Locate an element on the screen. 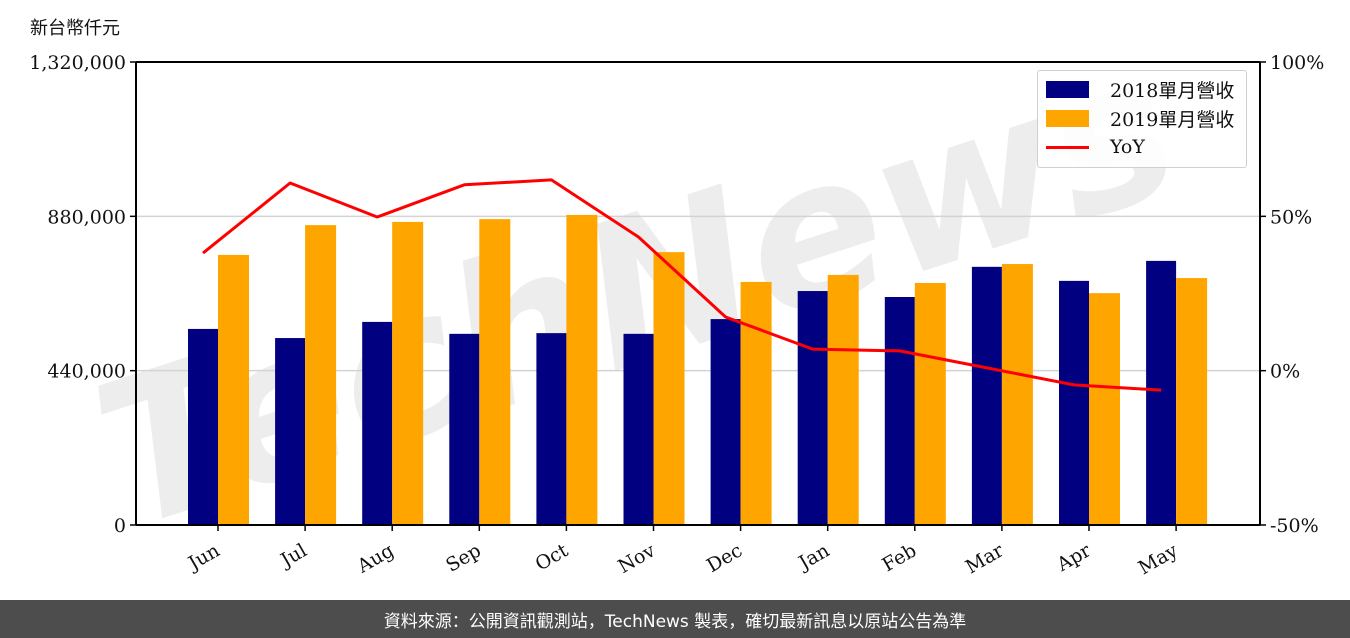 This screenshot has width=1350, height=638. left-tick-label: 440,000 is located at coordinates (86, 372).